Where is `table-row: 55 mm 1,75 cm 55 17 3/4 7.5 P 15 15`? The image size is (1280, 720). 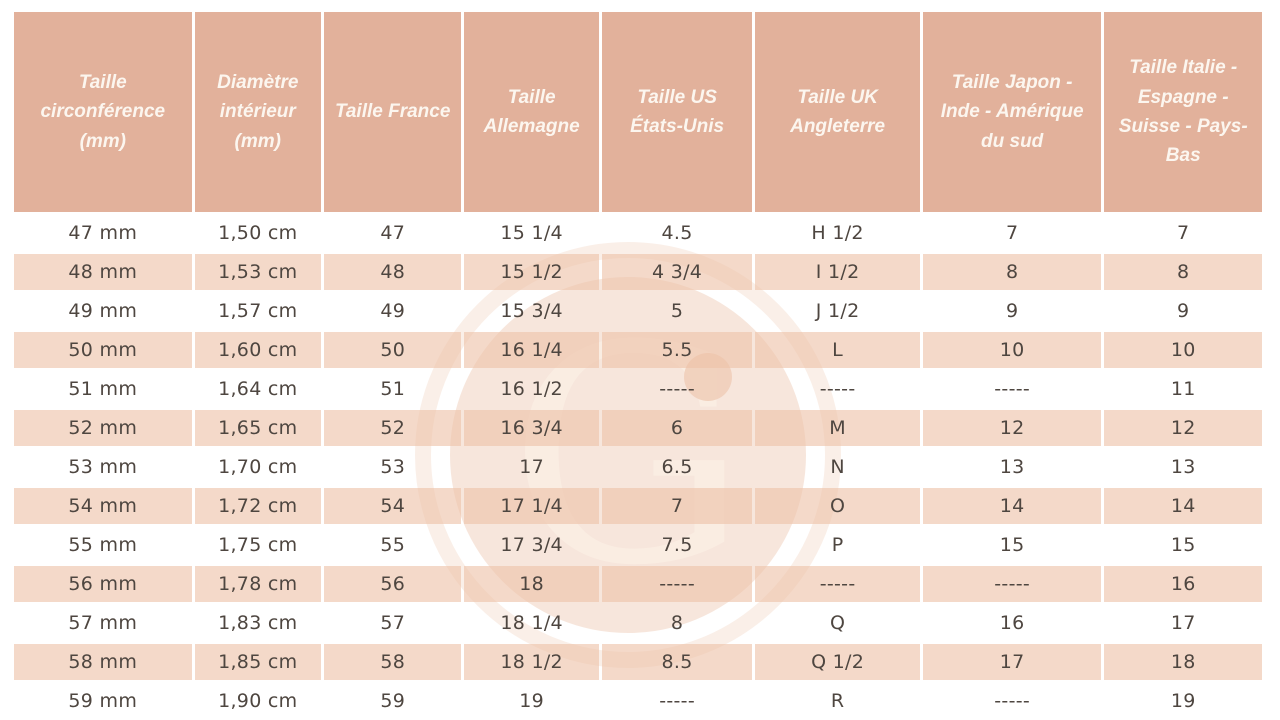 table-row: 55 mm 1,75 cm 55 17 3/4 7.5 P 15 15 is located at coordinates (638, 545).